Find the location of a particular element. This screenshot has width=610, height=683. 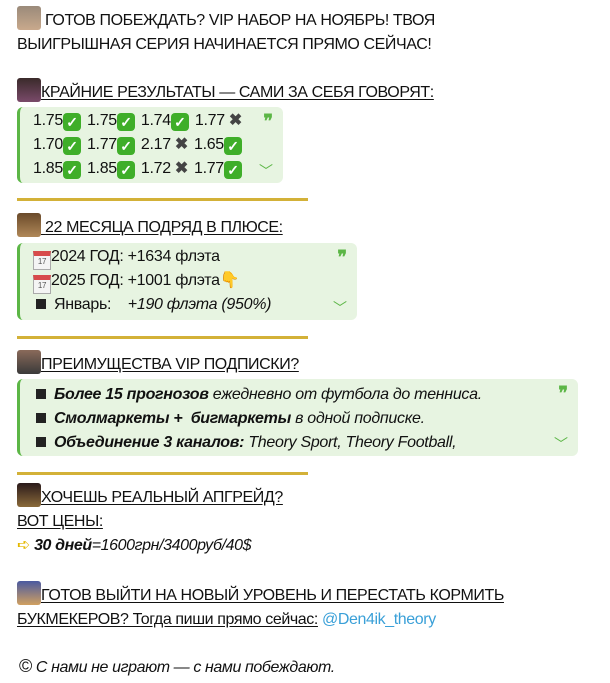

results-row: 1.75 ✓ 1.75 ✓ 1.74 ✓ 1.77 ✖ is located at coordinates (158, 121).